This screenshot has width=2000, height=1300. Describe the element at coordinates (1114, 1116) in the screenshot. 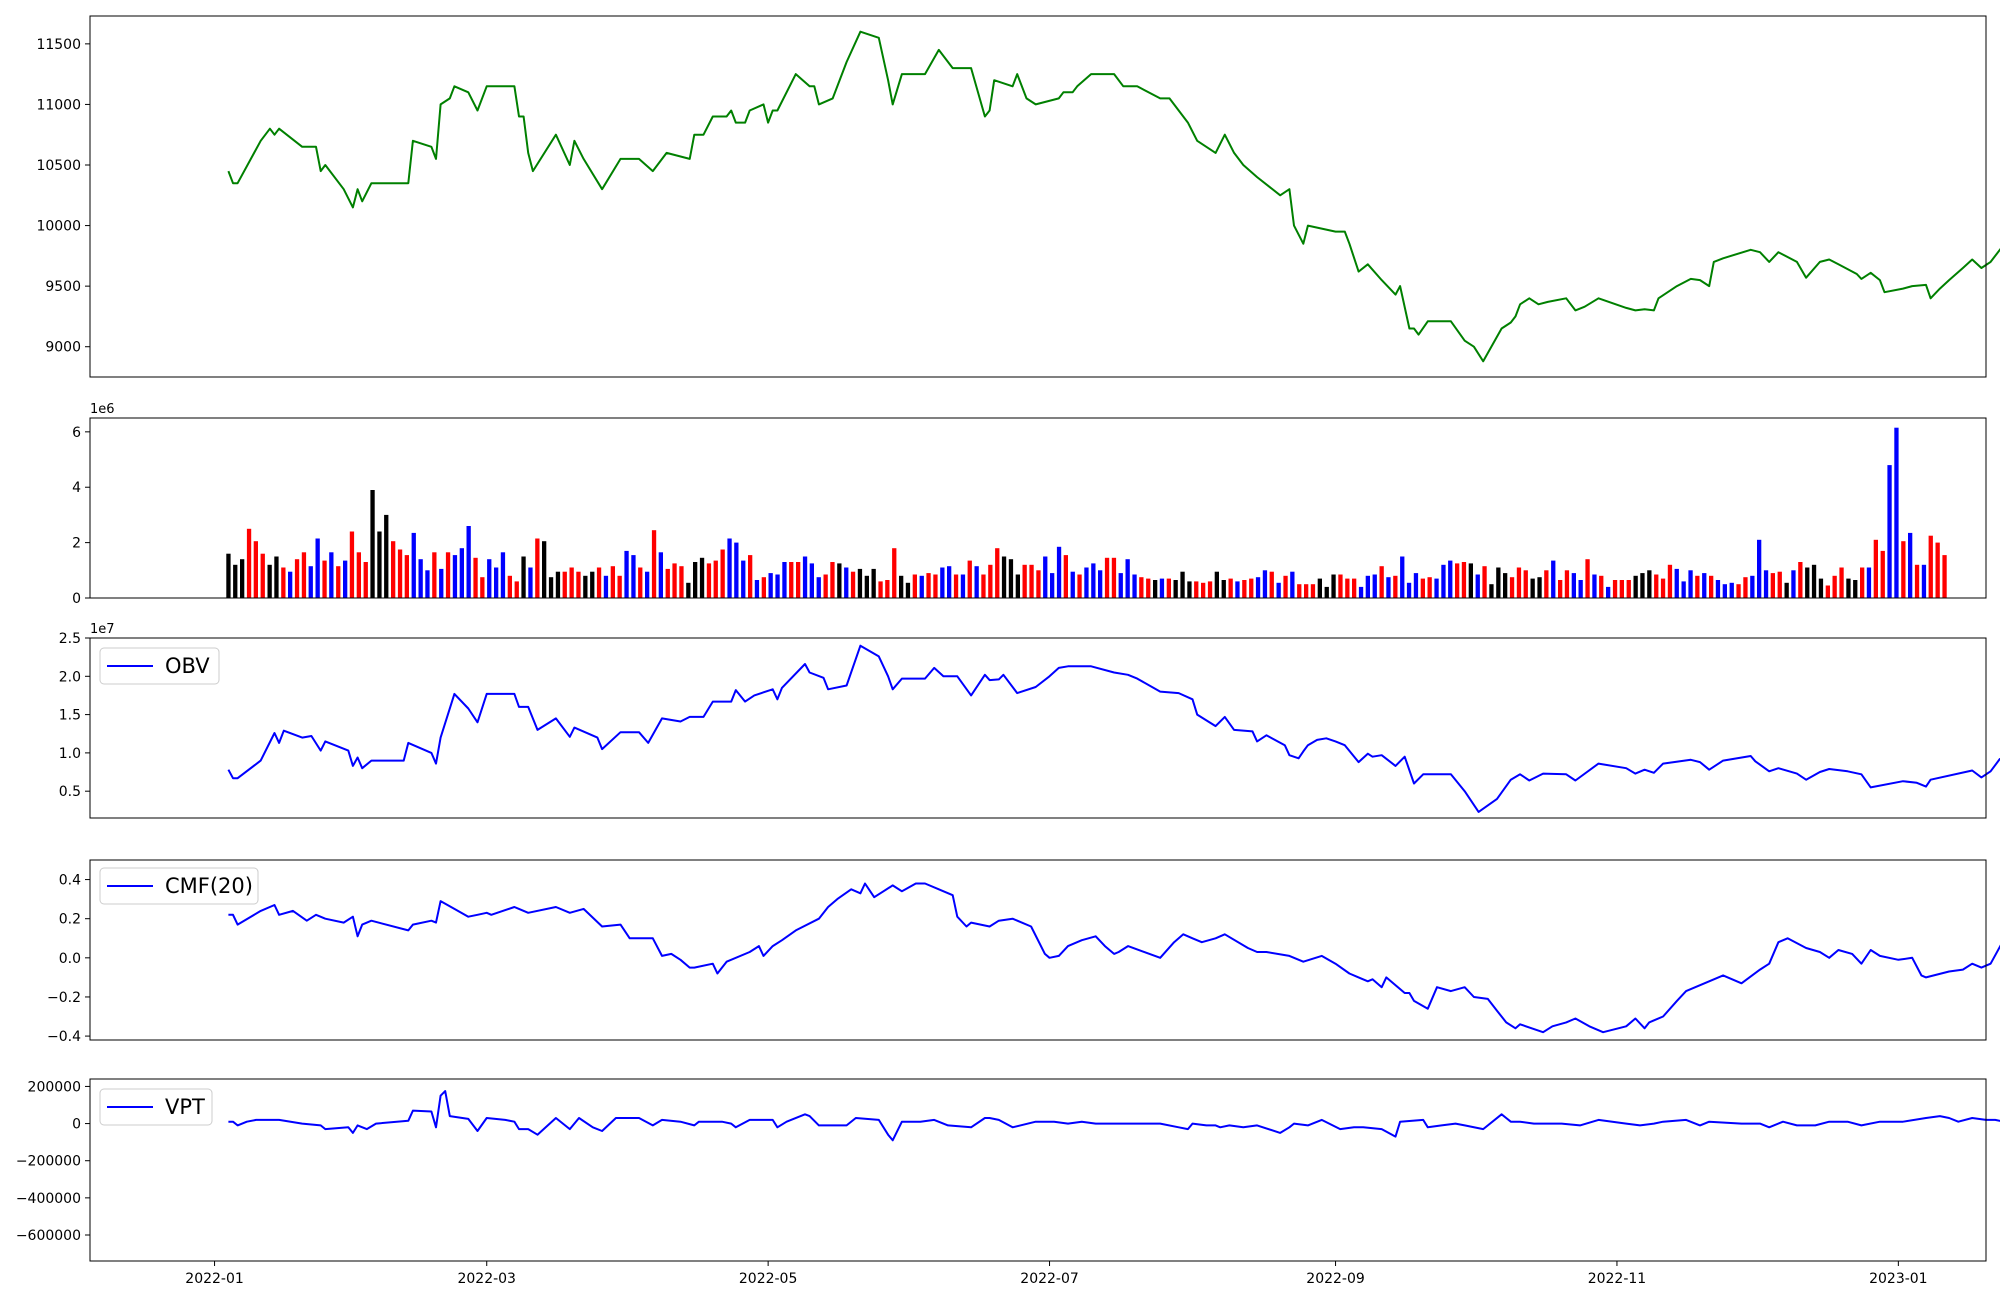

I see `vpt-plot-area` at that location.